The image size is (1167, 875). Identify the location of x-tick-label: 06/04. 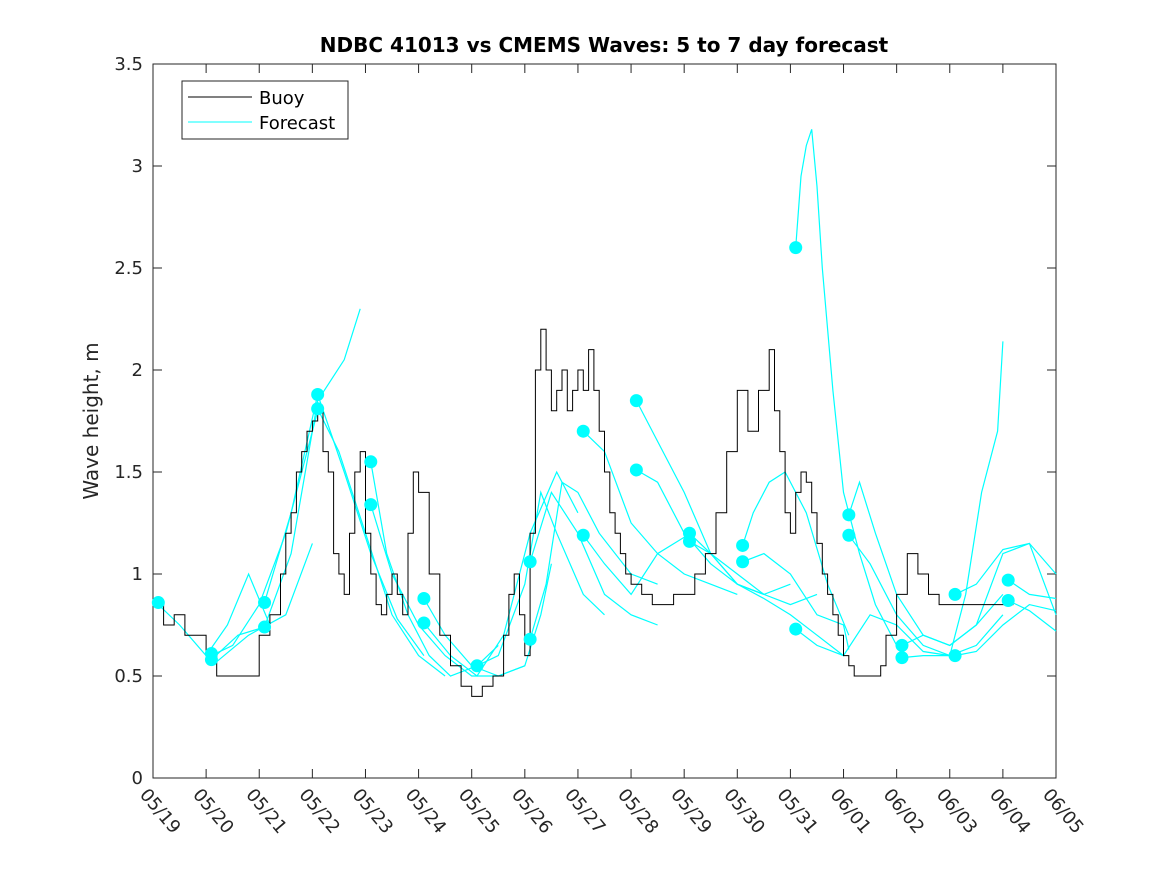
(1009, 811).